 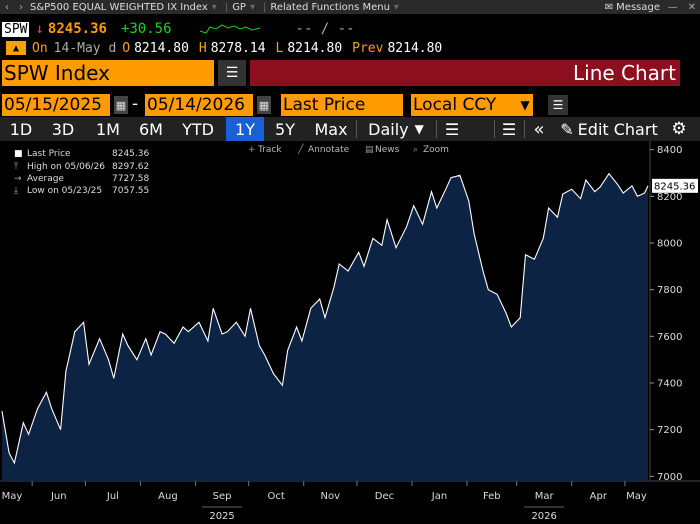 What do you see at coordinates (567, 129) in the screenshot?
I see `pencil-icon: ✎` at bounding box center [567, 129].